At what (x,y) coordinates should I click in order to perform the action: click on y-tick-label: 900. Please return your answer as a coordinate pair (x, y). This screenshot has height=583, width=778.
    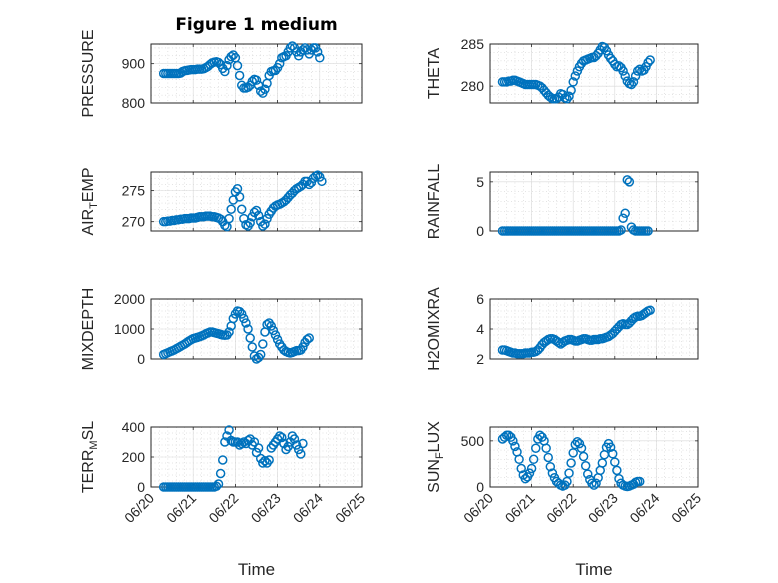
    Looking at the image, I should click on (134, 64).